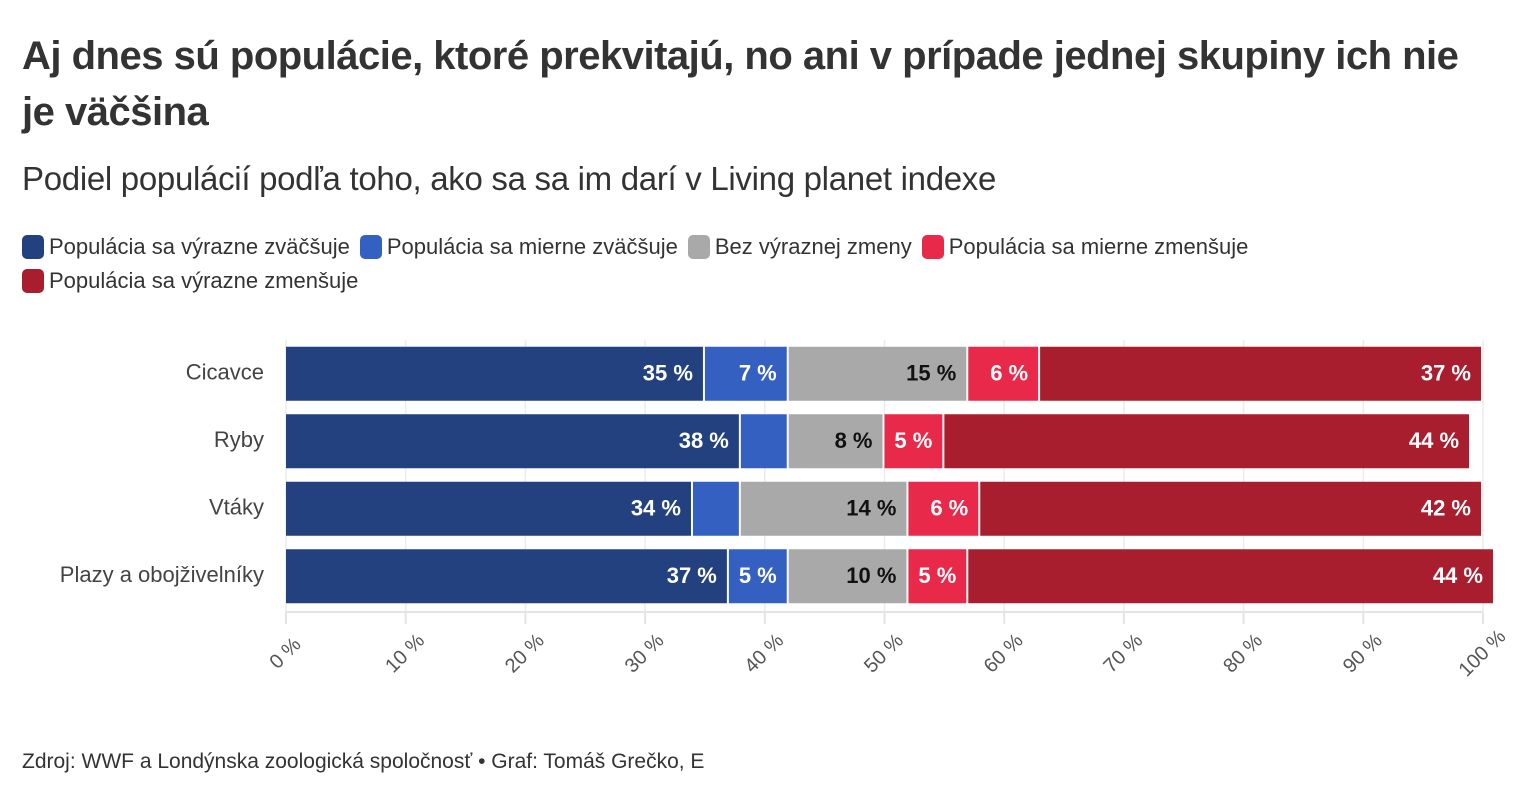 The image size is (1524, 808). I want to click on x-tick-label: 70 %, so click(1123, 653).